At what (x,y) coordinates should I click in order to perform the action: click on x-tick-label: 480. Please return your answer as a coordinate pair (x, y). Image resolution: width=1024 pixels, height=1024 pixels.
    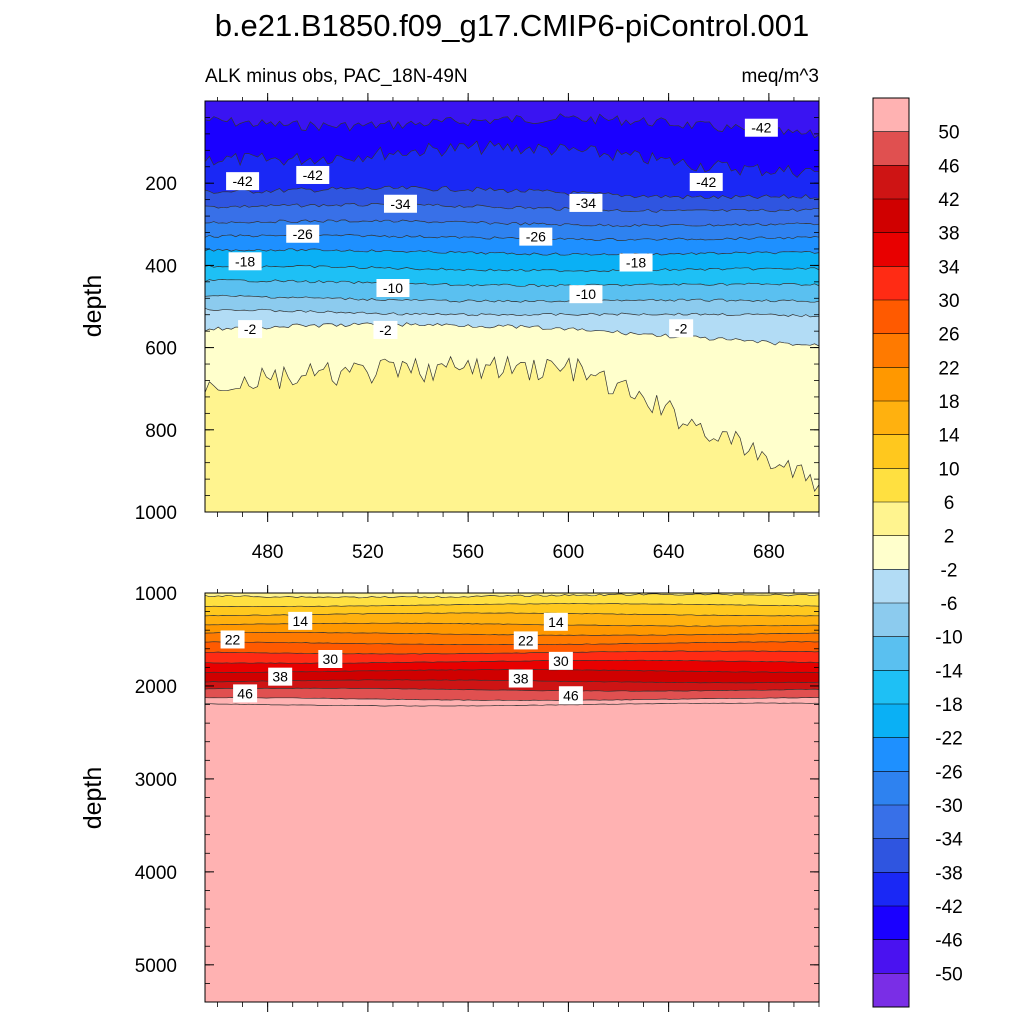
    Looking at the image, I should click on (268, 552).